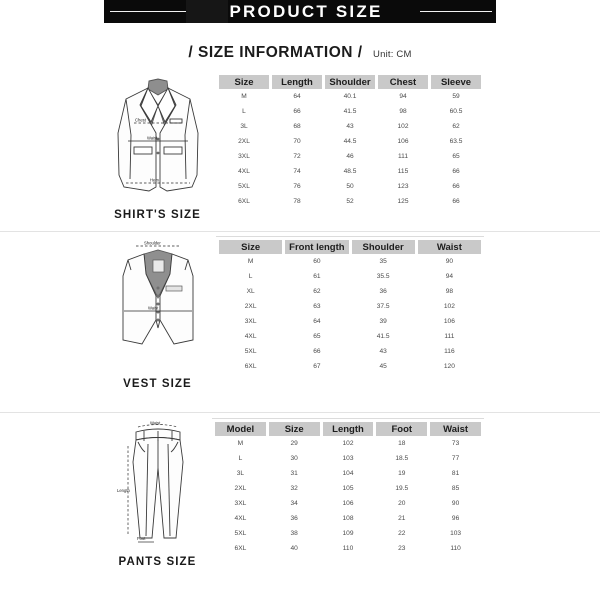  I want to click on table-header-row: Size Front length Shoulder Waist, so click(350, 247).